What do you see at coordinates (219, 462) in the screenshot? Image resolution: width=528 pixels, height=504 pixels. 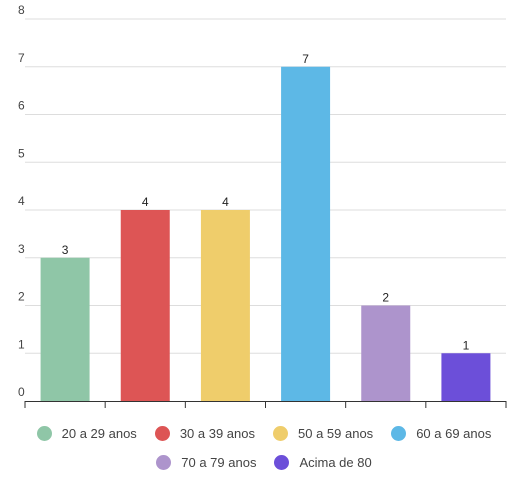 I see `legend-label: 70 a 79 anos` at bounding box center [219, 462].